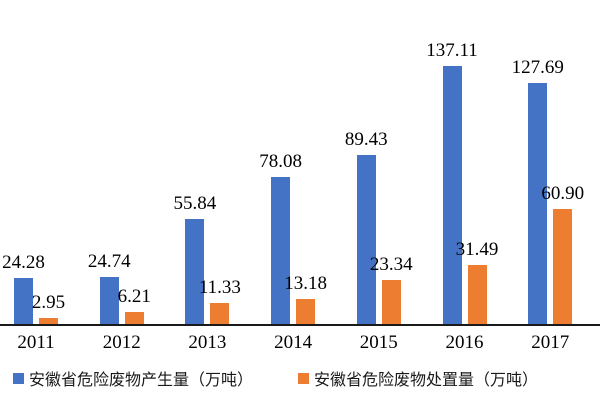 The width and height of the screenshot is (600, 400). What do you see at coordinates (537, 68) in the screenshot?
I see `value-label-production-2017: 127.69` at bounding box center [537, 68].